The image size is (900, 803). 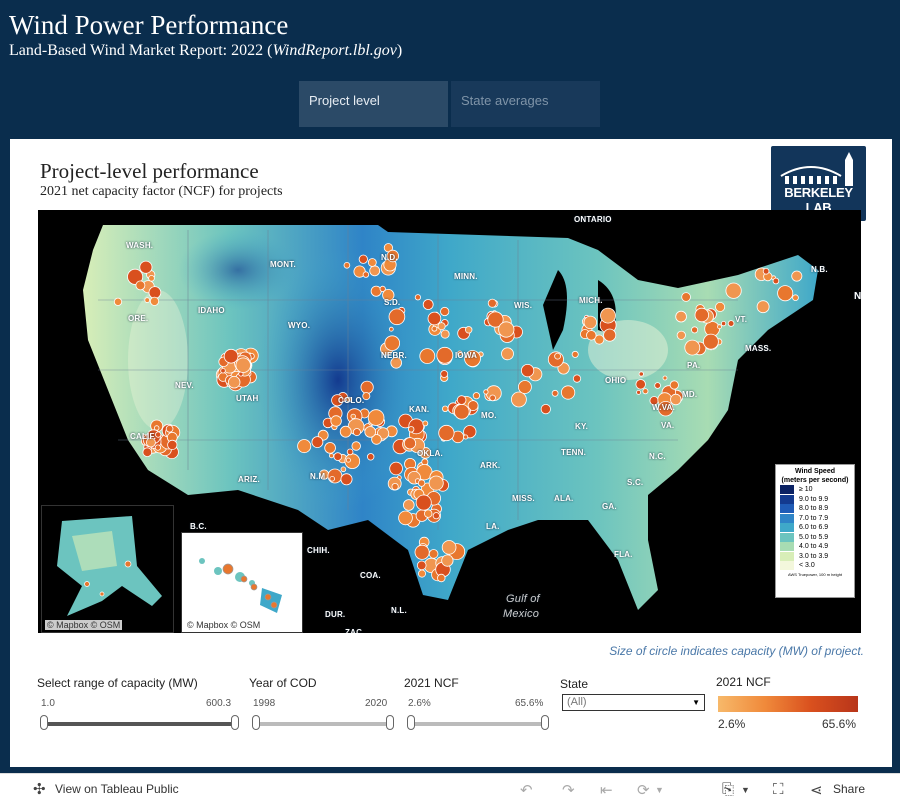 What do you see at coordinates (141, 724) in the screenshot?
I see `capacity-slider-track` at bounding box center [141, 724].